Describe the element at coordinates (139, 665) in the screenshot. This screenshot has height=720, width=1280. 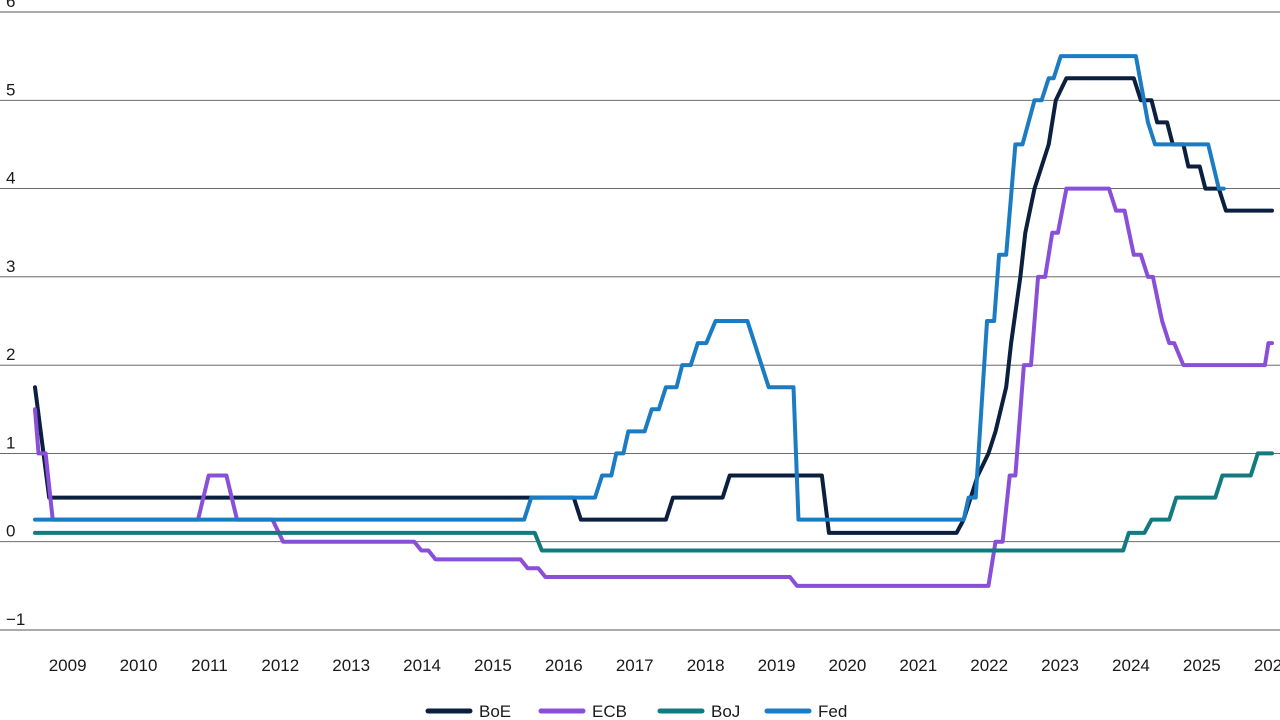
I see `x-tick-label: 2010` at that location.